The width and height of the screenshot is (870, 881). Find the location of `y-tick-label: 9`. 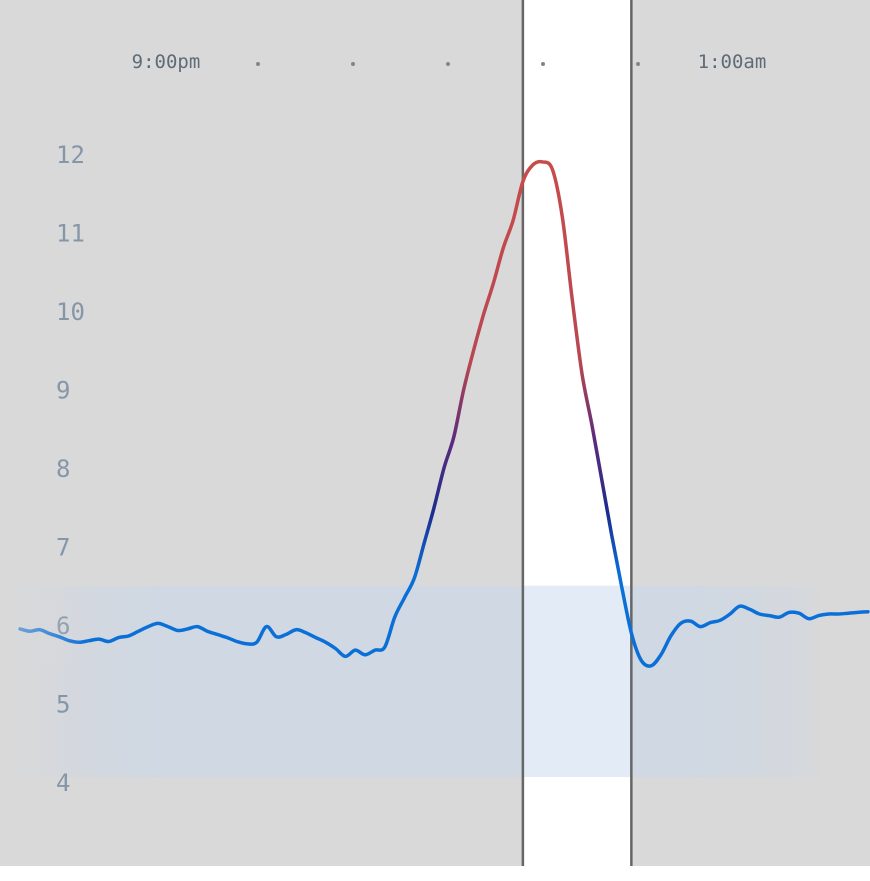

y-tick-label: 9 is located at coordinates (63, 391).